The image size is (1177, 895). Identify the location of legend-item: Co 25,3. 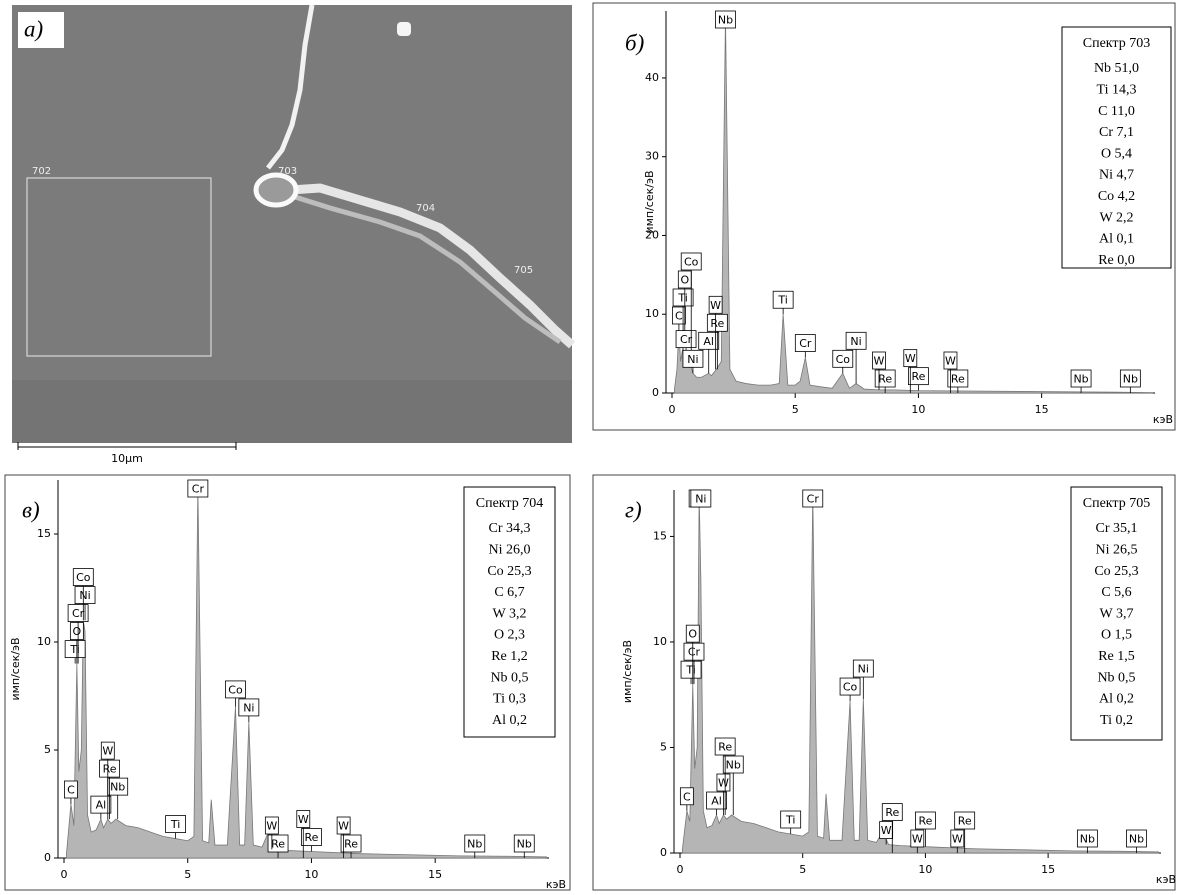
(1116, 571).